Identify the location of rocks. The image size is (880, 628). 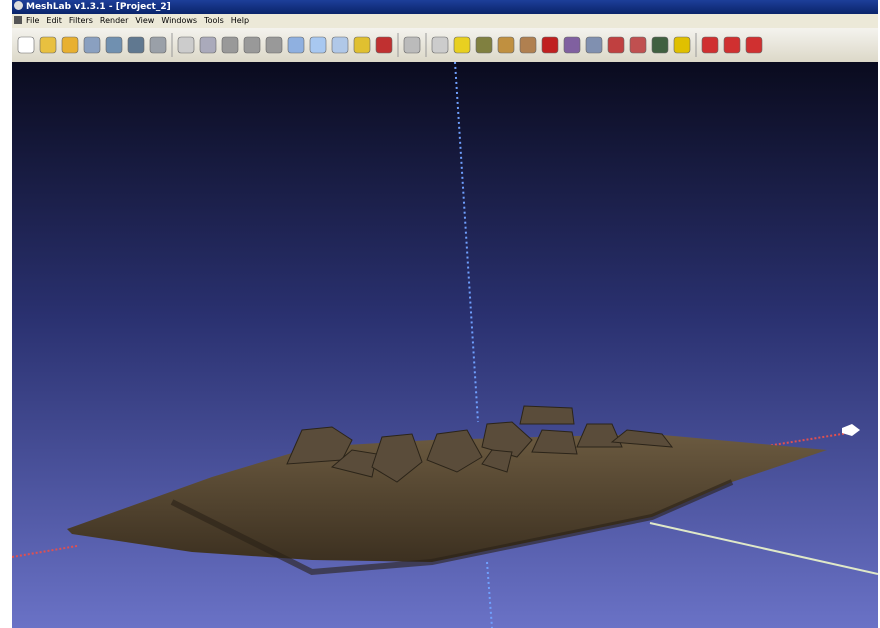
(480, 444).